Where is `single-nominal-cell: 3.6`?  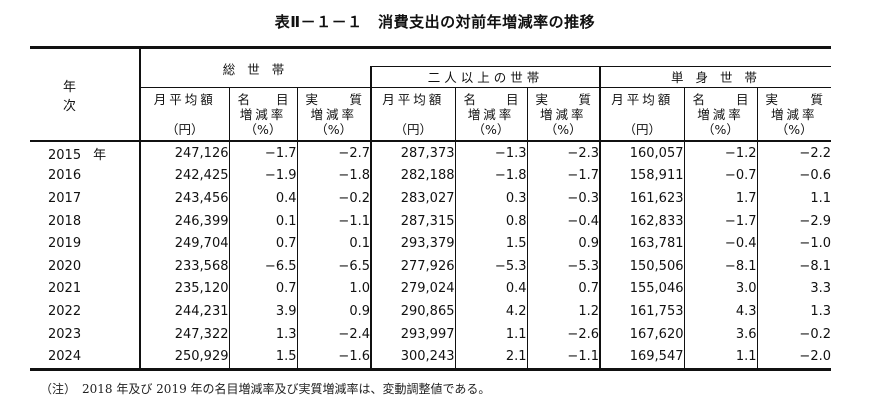 single-nominal-cell: 3.6 is located at coordinates (720, 334).